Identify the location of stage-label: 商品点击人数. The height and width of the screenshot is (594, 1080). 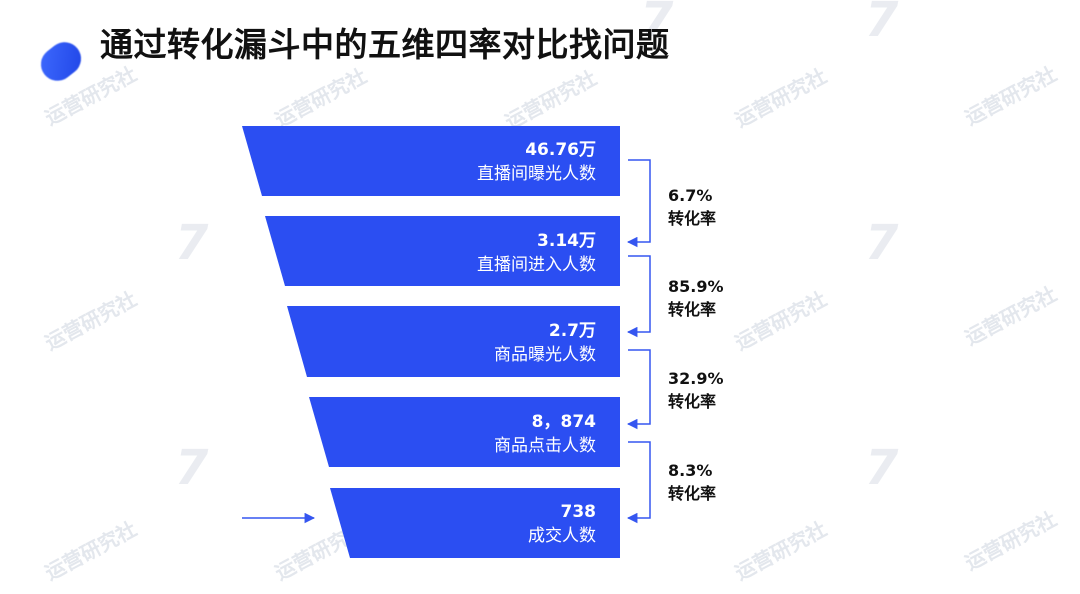
(545, 446).